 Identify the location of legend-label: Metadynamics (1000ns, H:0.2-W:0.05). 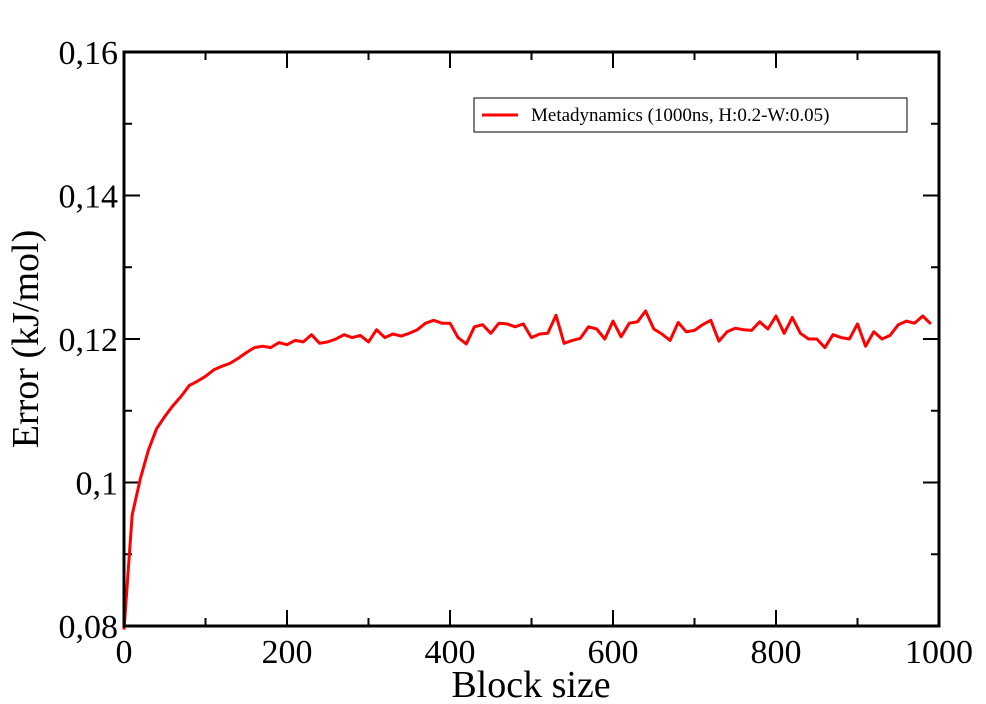
(680, 115).